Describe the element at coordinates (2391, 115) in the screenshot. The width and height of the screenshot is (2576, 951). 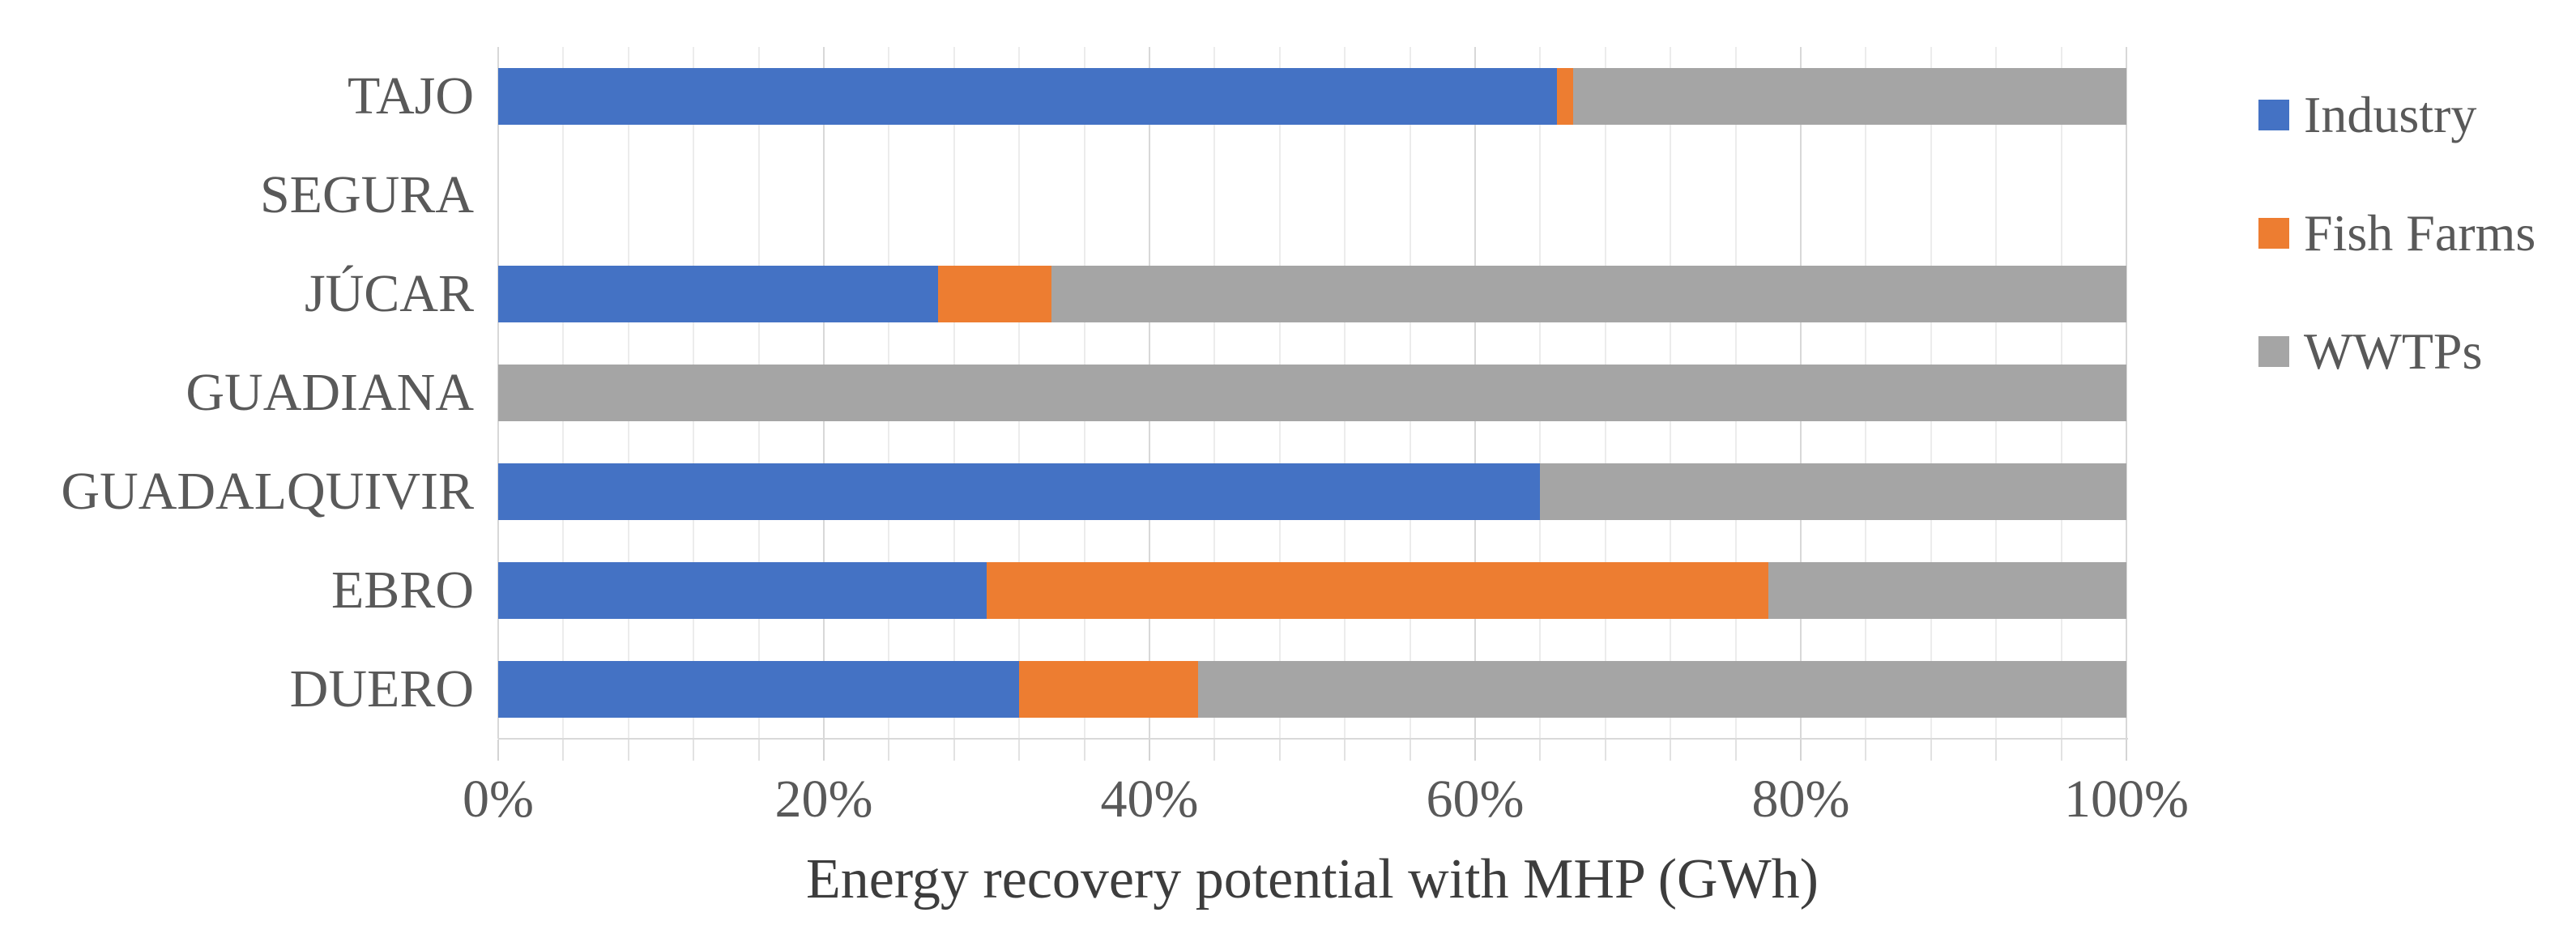
I see `legend-label: Industry` at that location.